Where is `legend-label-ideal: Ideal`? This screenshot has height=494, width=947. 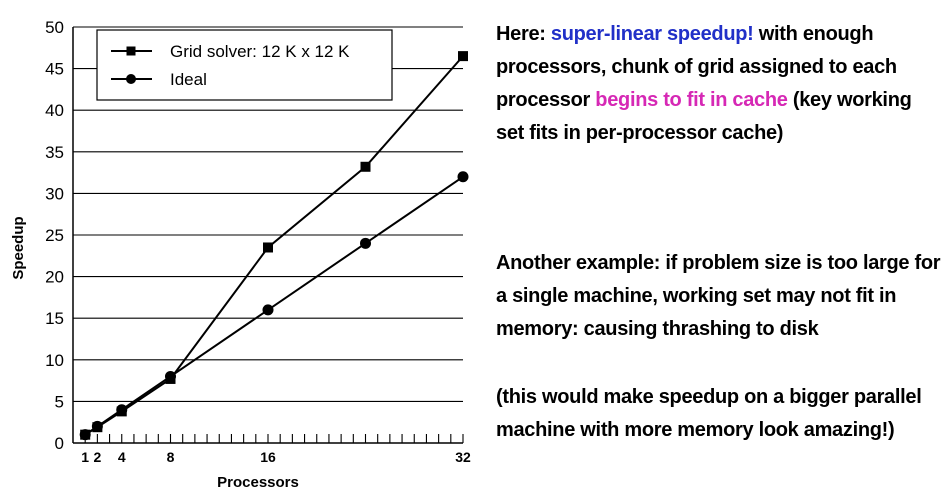 legend-label-ideal: Ideal is located at coordinates (188, 79).